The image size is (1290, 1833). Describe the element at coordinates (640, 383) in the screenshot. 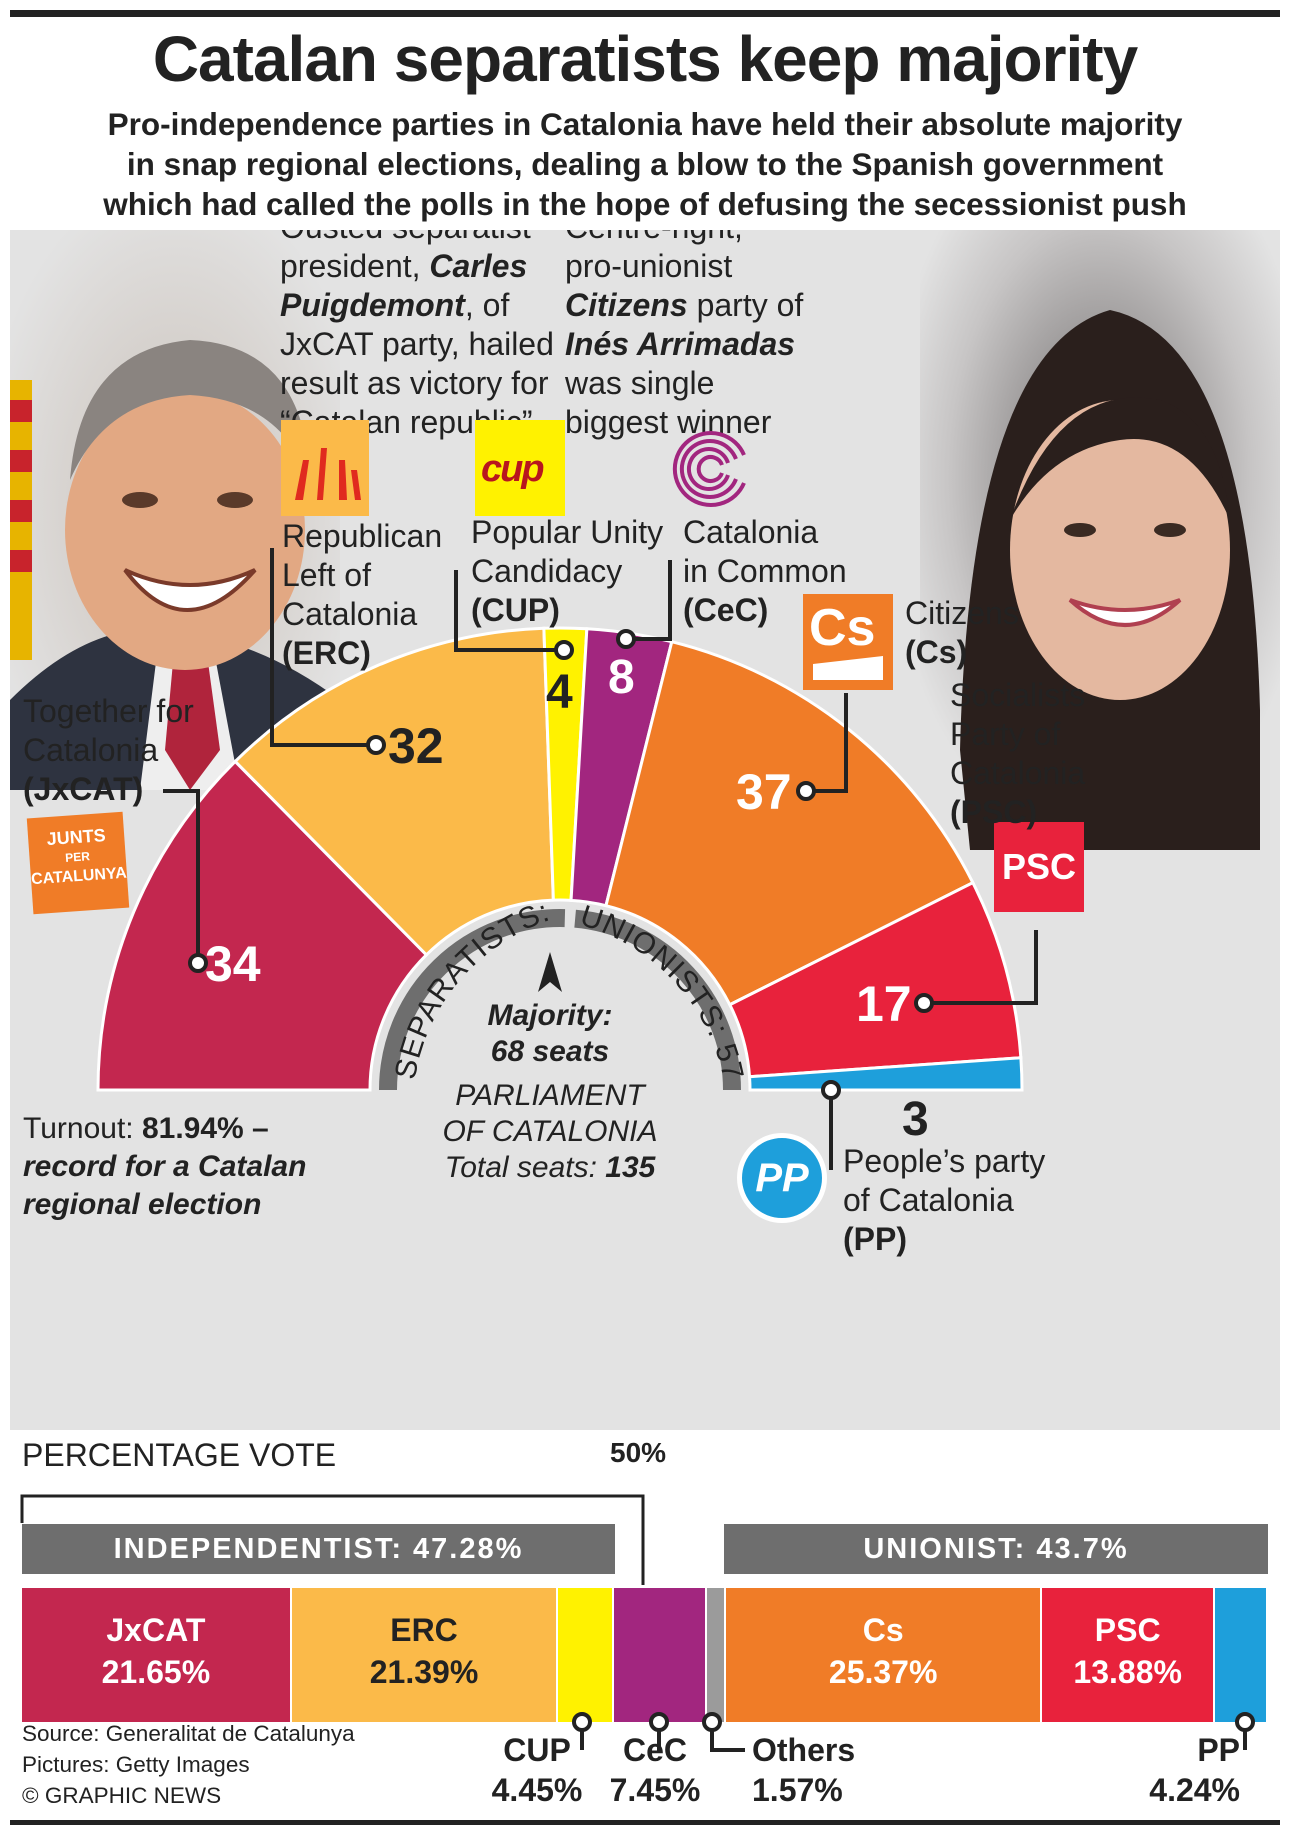

I see `note-text: was single` at that location.